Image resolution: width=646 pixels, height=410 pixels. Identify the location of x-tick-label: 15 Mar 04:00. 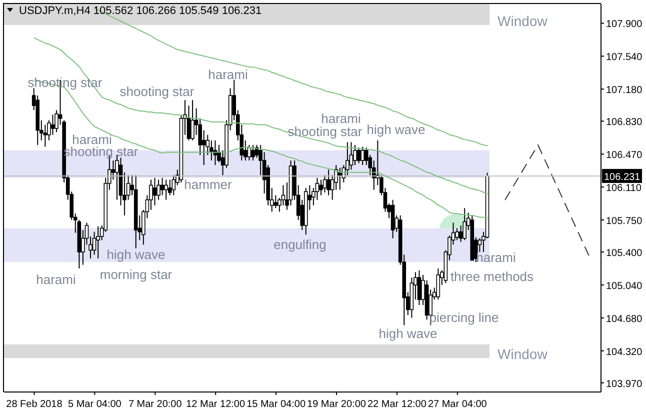
(276, 404).